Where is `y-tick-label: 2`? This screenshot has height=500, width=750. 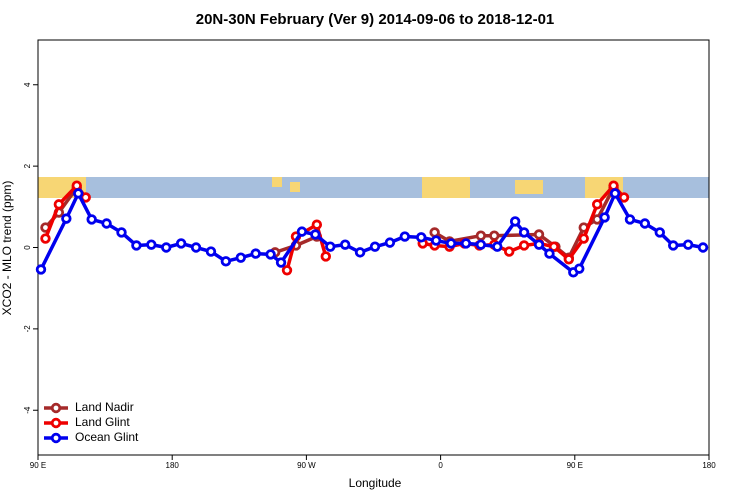 y-tick-label: 2 is located at coordinates (27, 165).